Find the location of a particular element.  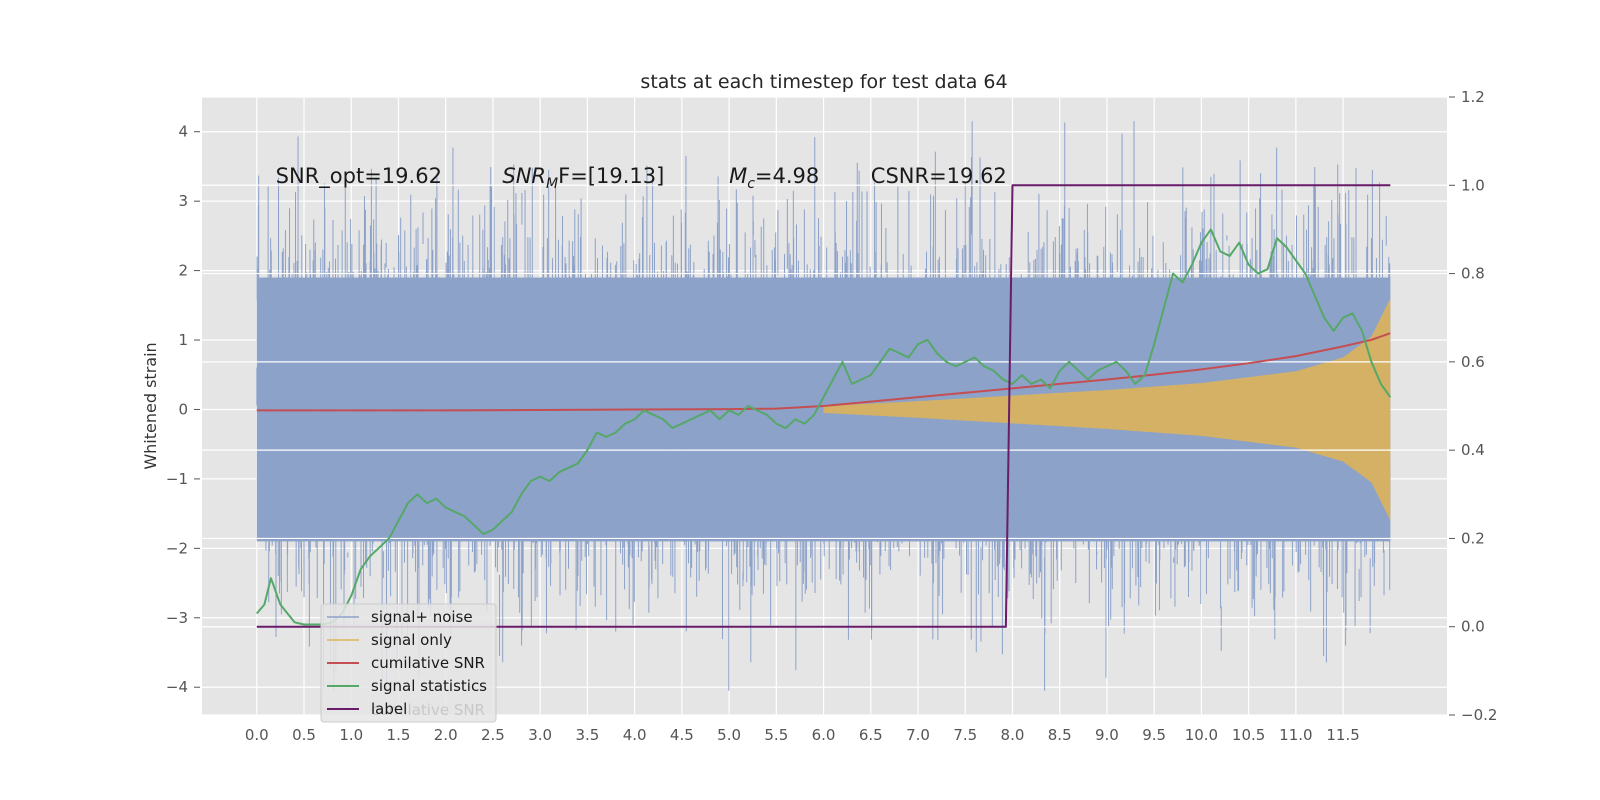

chart-title: stats at each timestep for test data 64 is located at coordinates (823, 82).